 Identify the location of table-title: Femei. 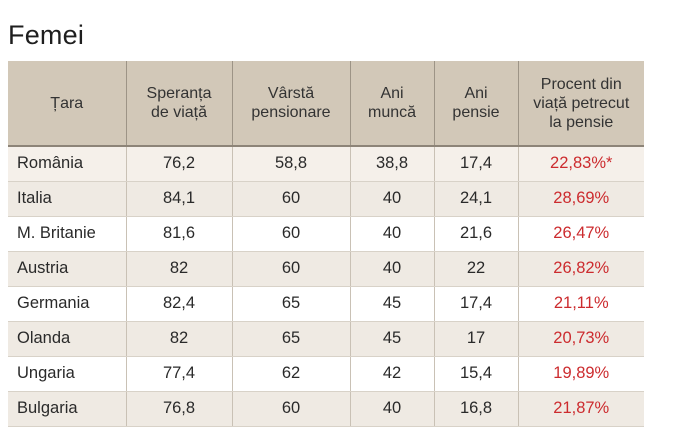
(46, 35).